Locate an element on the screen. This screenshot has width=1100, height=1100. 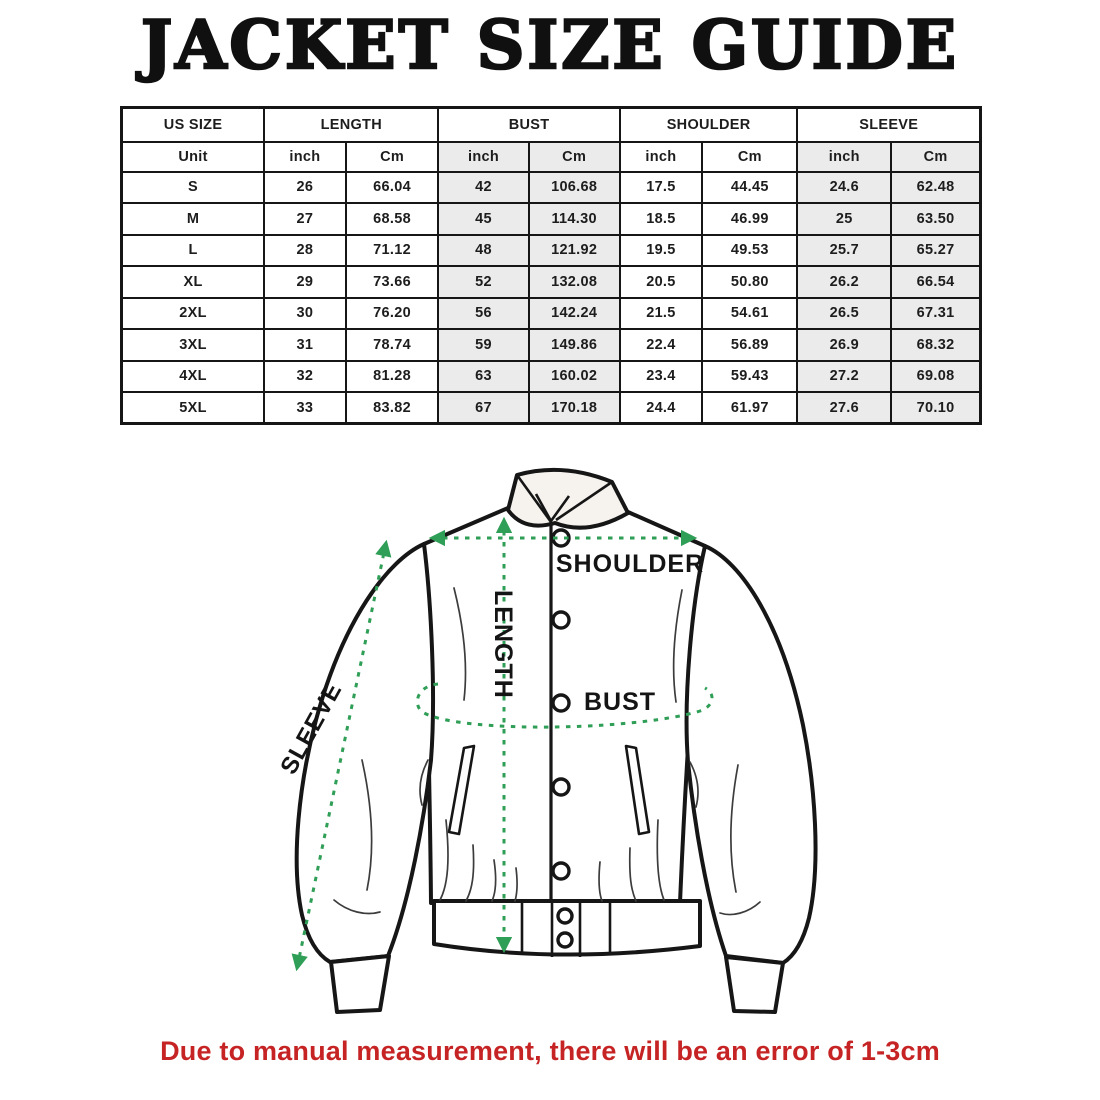
size-cell: 5XL is located at coordinates (193, 408).